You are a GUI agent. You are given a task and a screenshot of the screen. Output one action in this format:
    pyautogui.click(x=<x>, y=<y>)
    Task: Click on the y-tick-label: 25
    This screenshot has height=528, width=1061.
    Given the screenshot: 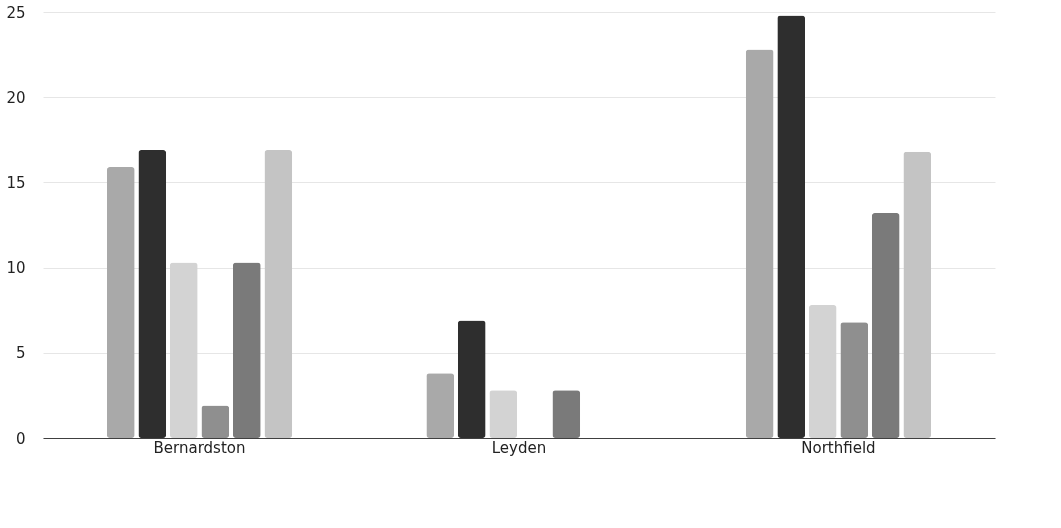 What is the action you would take?
    pyautogui.click(x=16, y=12)
    